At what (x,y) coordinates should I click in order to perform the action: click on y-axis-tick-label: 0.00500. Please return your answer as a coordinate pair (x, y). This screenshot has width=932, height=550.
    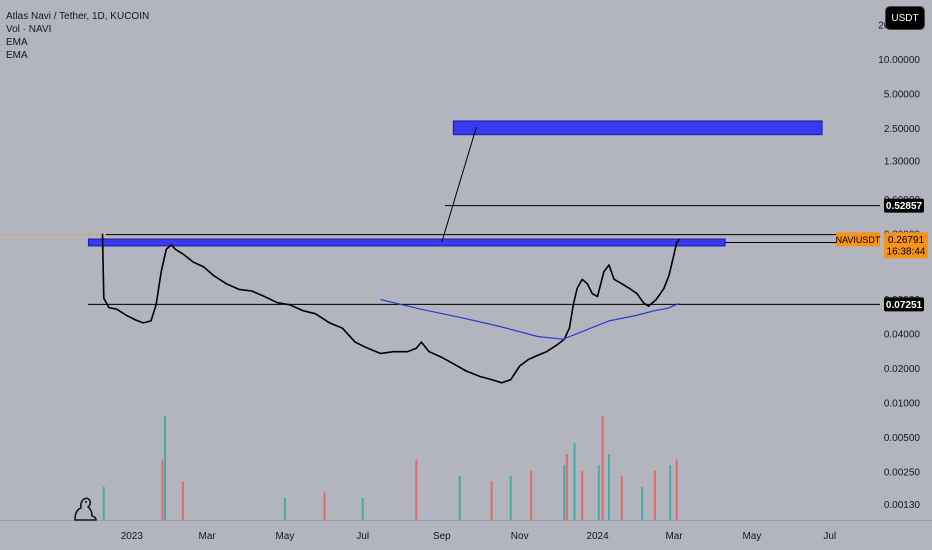
    Looking at the image, I should click on (902, 438).